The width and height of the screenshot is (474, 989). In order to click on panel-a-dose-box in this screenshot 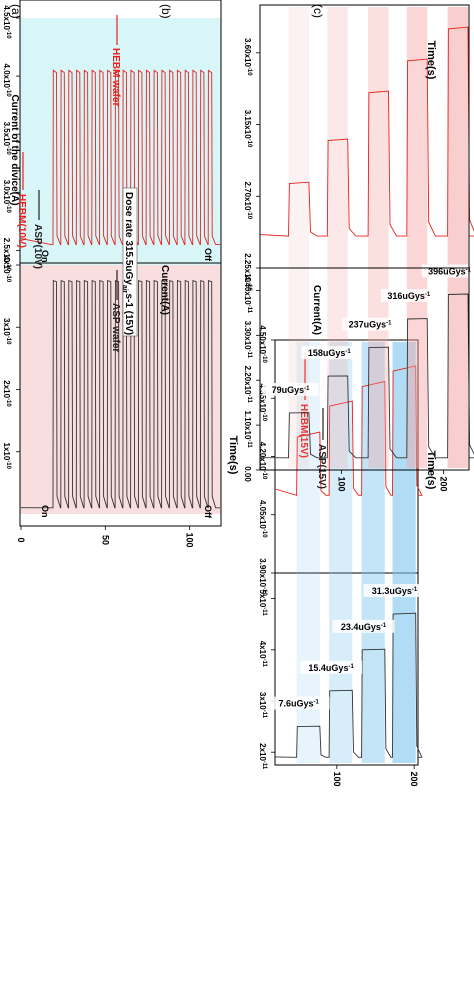, I will do `click(130, 262)`.